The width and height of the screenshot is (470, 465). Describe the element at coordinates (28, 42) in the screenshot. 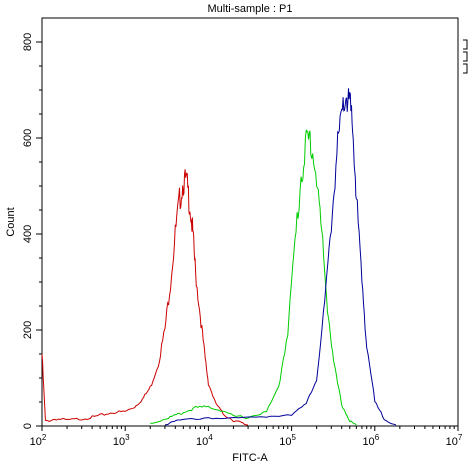

I see `y-tick-label: 800` at that location.